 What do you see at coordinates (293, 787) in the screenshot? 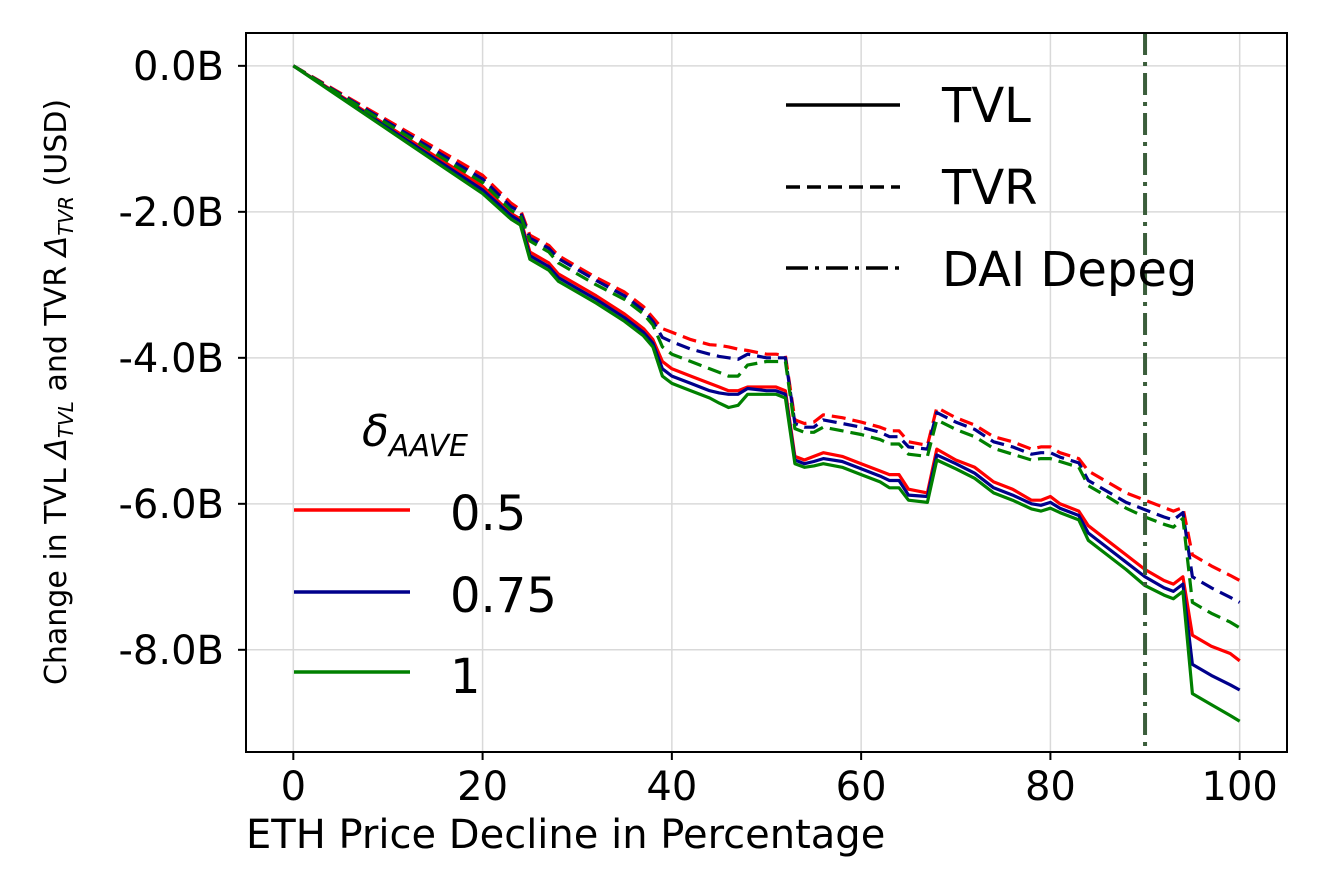
I see `x-tick-label: 0` at bounding box center [293, 787].